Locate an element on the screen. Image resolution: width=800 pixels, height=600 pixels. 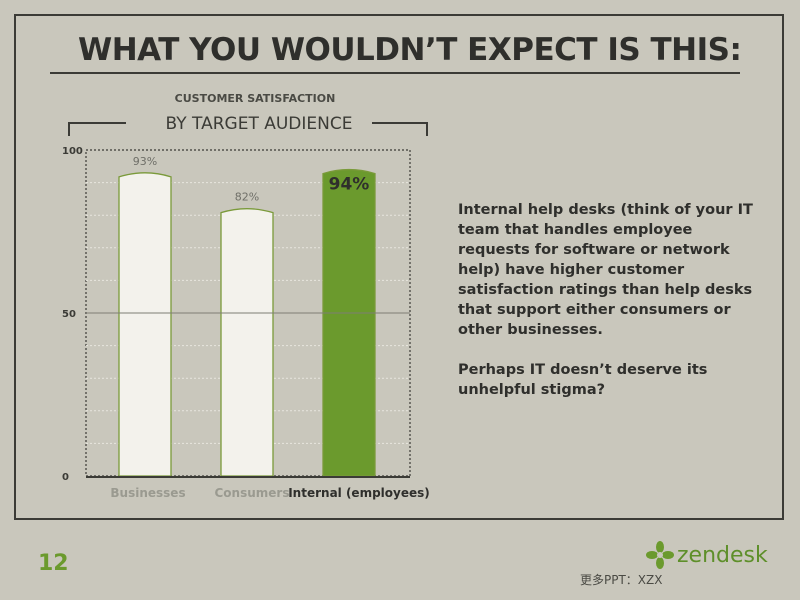
y-tick-label: 50 is located at coordinates (69, 314).